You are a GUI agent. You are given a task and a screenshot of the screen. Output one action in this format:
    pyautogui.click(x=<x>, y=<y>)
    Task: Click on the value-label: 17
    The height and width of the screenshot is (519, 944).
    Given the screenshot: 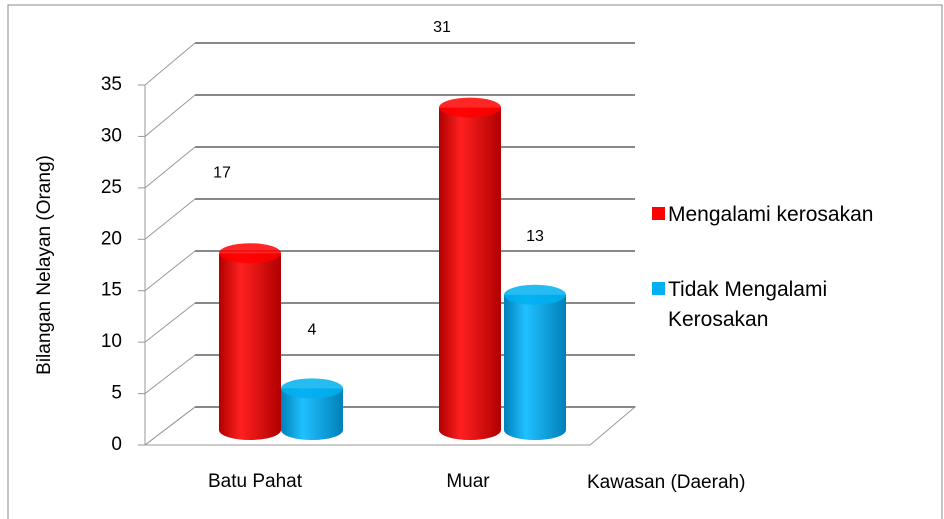 What is the action you would take?
    pyautogui.click(x=222, y=172)
    